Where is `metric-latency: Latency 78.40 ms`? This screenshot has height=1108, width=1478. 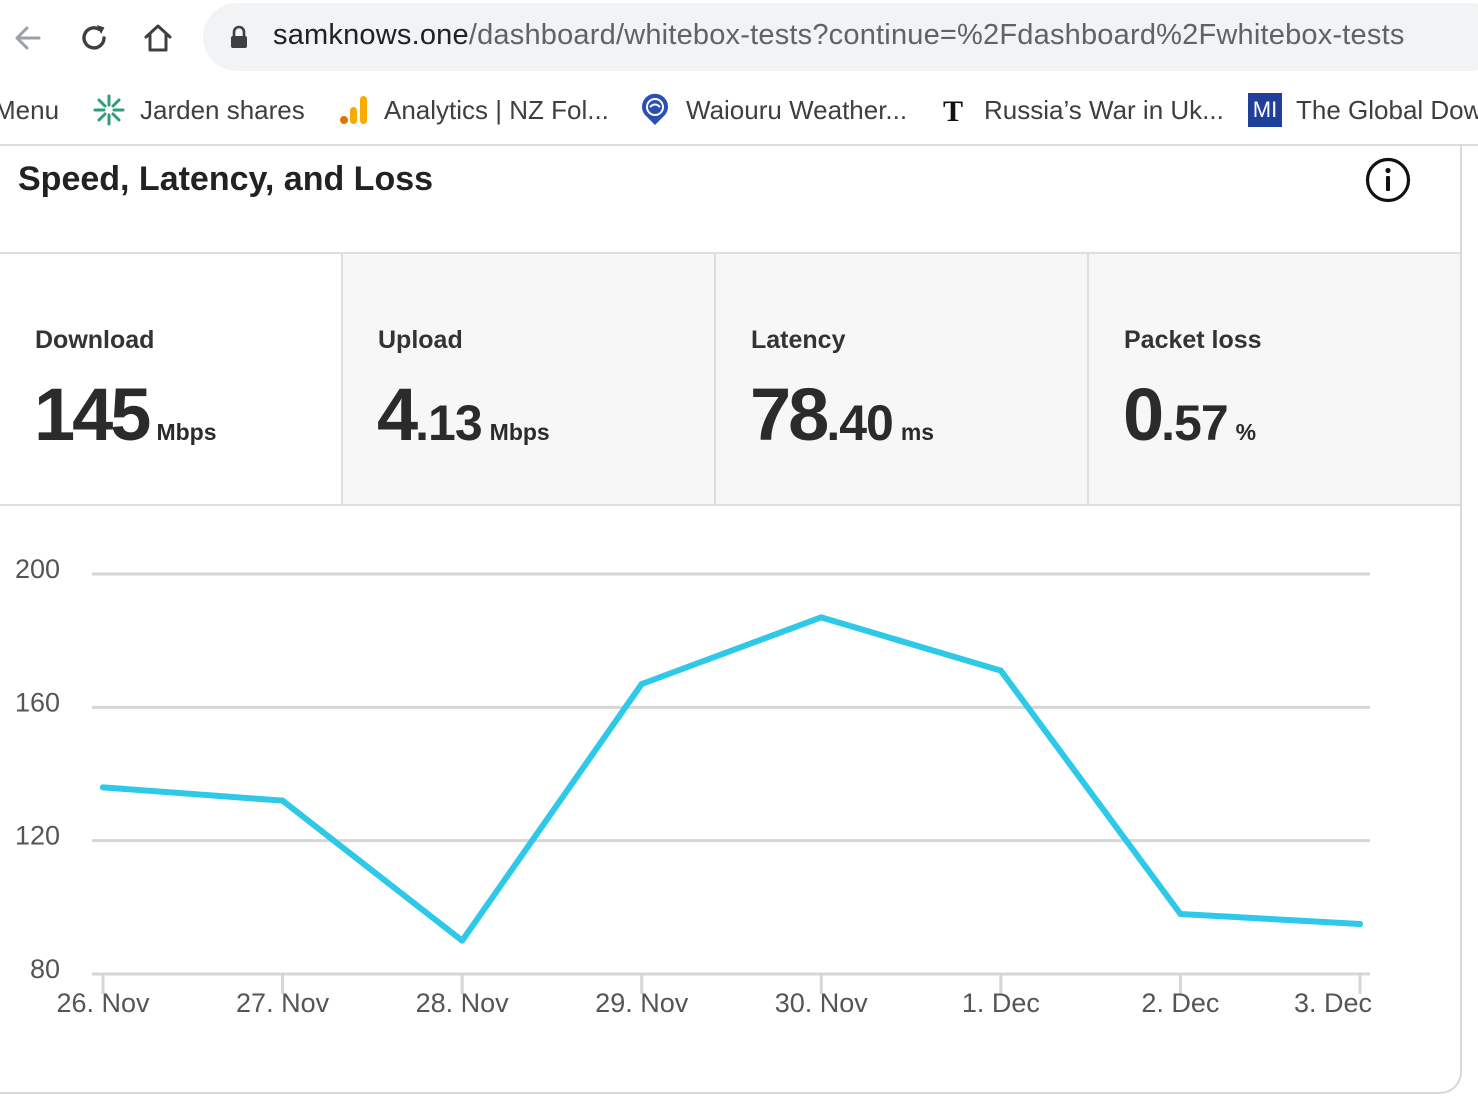 metric-latency: Latency 78.40 ms is located at coordinates (902, 379).